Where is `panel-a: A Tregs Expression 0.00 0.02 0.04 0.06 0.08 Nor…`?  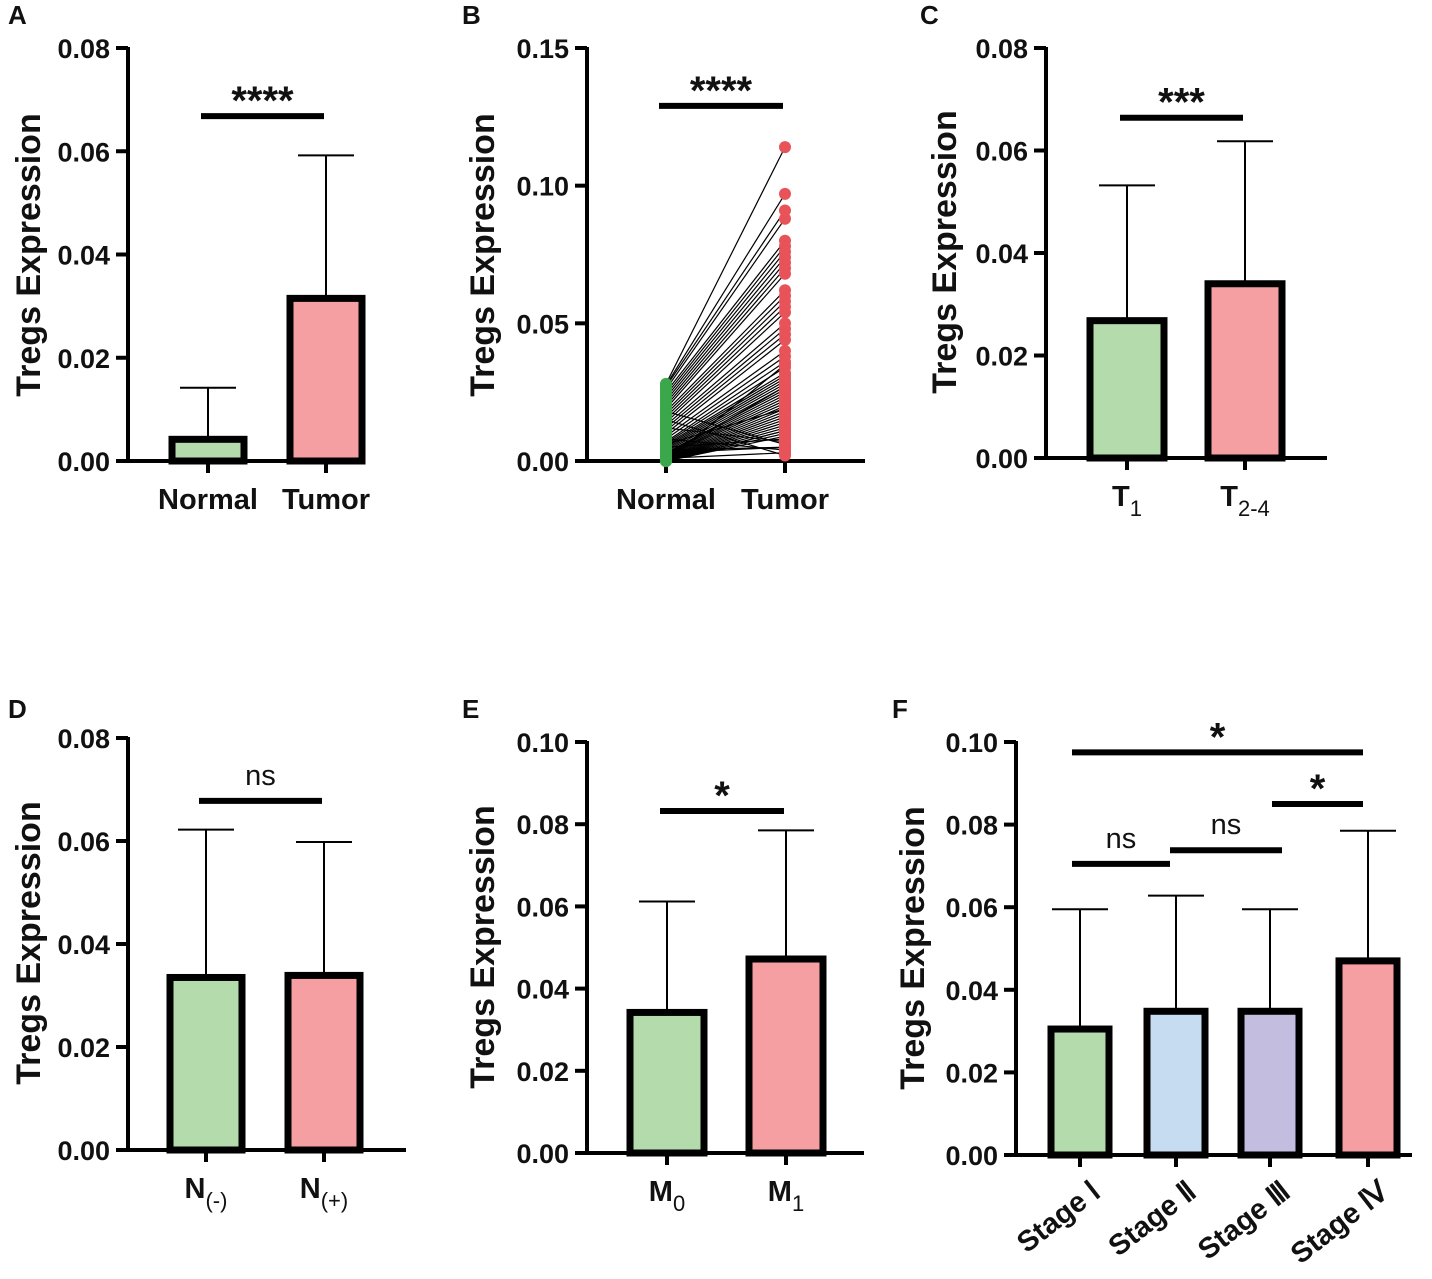
panel-a: A Tregs Expression 0.00 0.02 0.04 0.06 0.08 Nor… is located at coordinates (189, 258).